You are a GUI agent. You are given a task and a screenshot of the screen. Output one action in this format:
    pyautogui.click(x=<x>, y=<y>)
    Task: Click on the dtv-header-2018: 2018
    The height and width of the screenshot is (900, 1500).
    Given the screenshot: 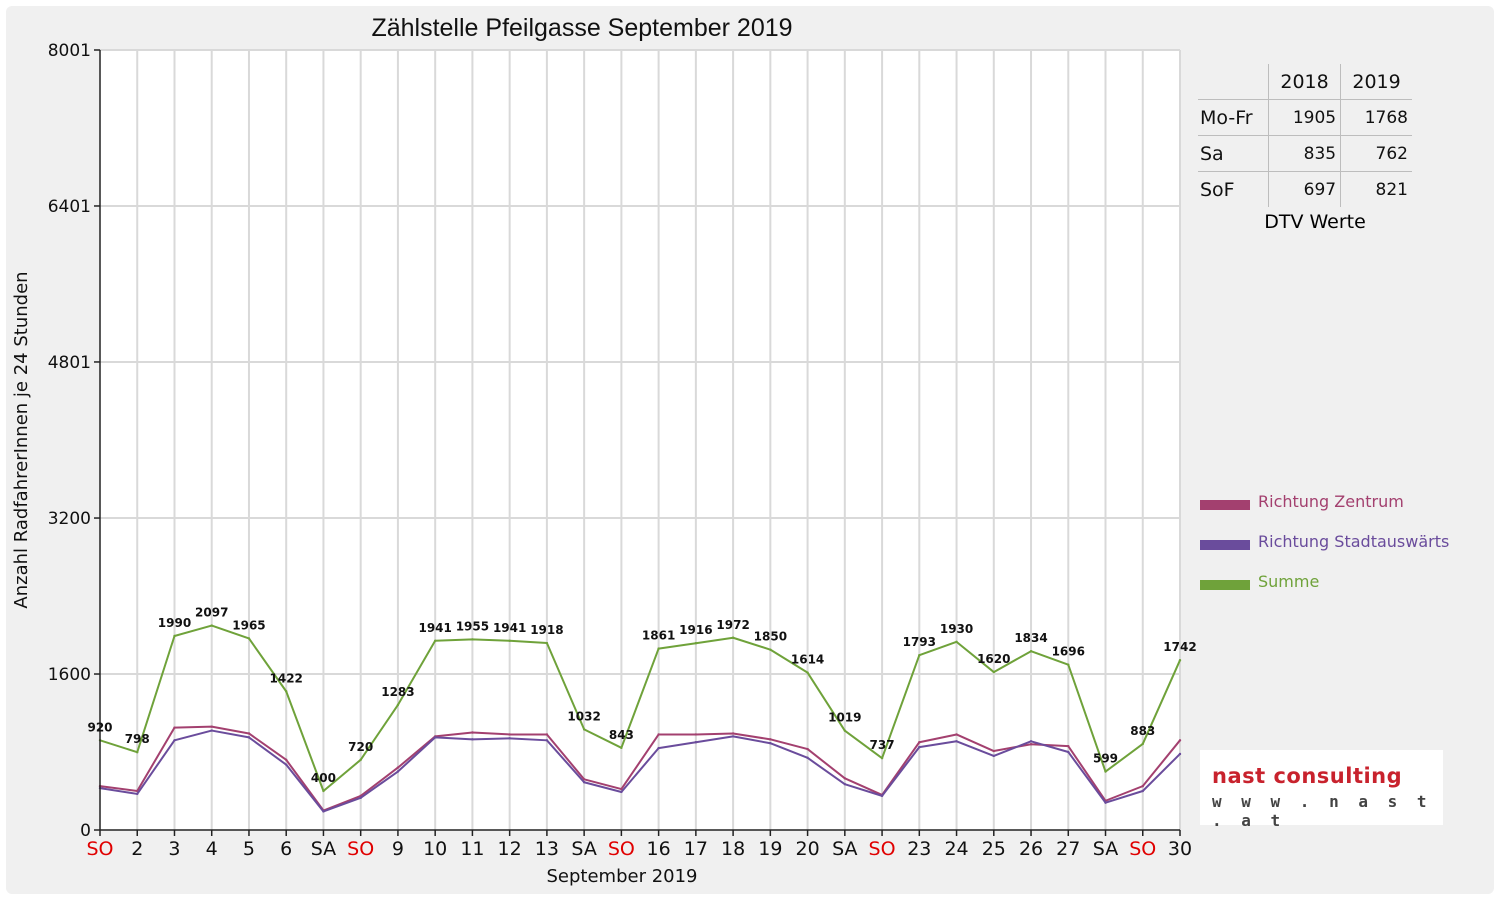 What is the action you would take?
    pyautogui.click(x=1304, y=82)
    